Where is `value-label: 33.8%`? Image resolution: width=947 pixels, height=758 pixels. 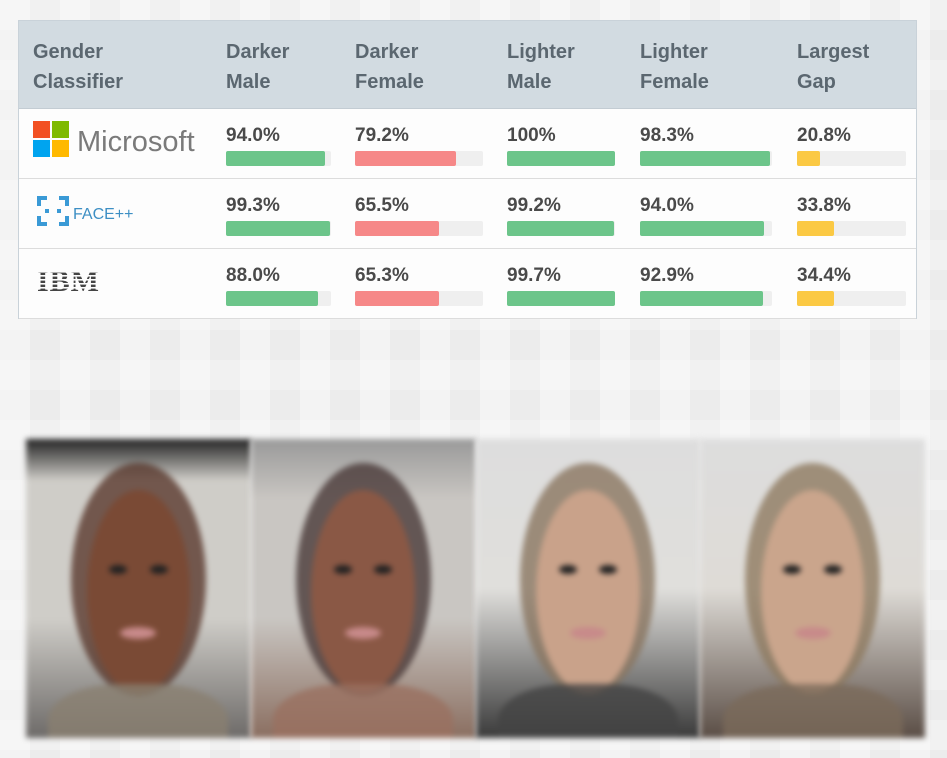
value-label: 33.8% is located at coordinates (824, 205).